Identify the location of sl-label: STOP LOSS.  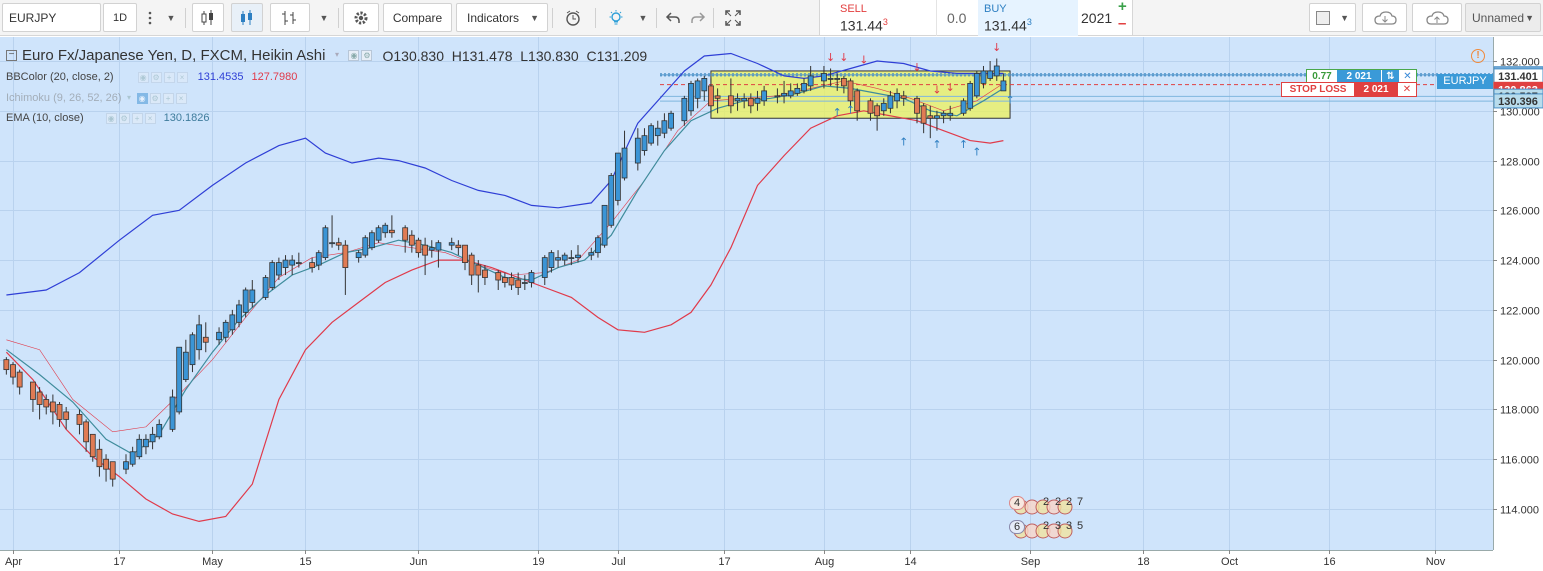
(1318, 89).